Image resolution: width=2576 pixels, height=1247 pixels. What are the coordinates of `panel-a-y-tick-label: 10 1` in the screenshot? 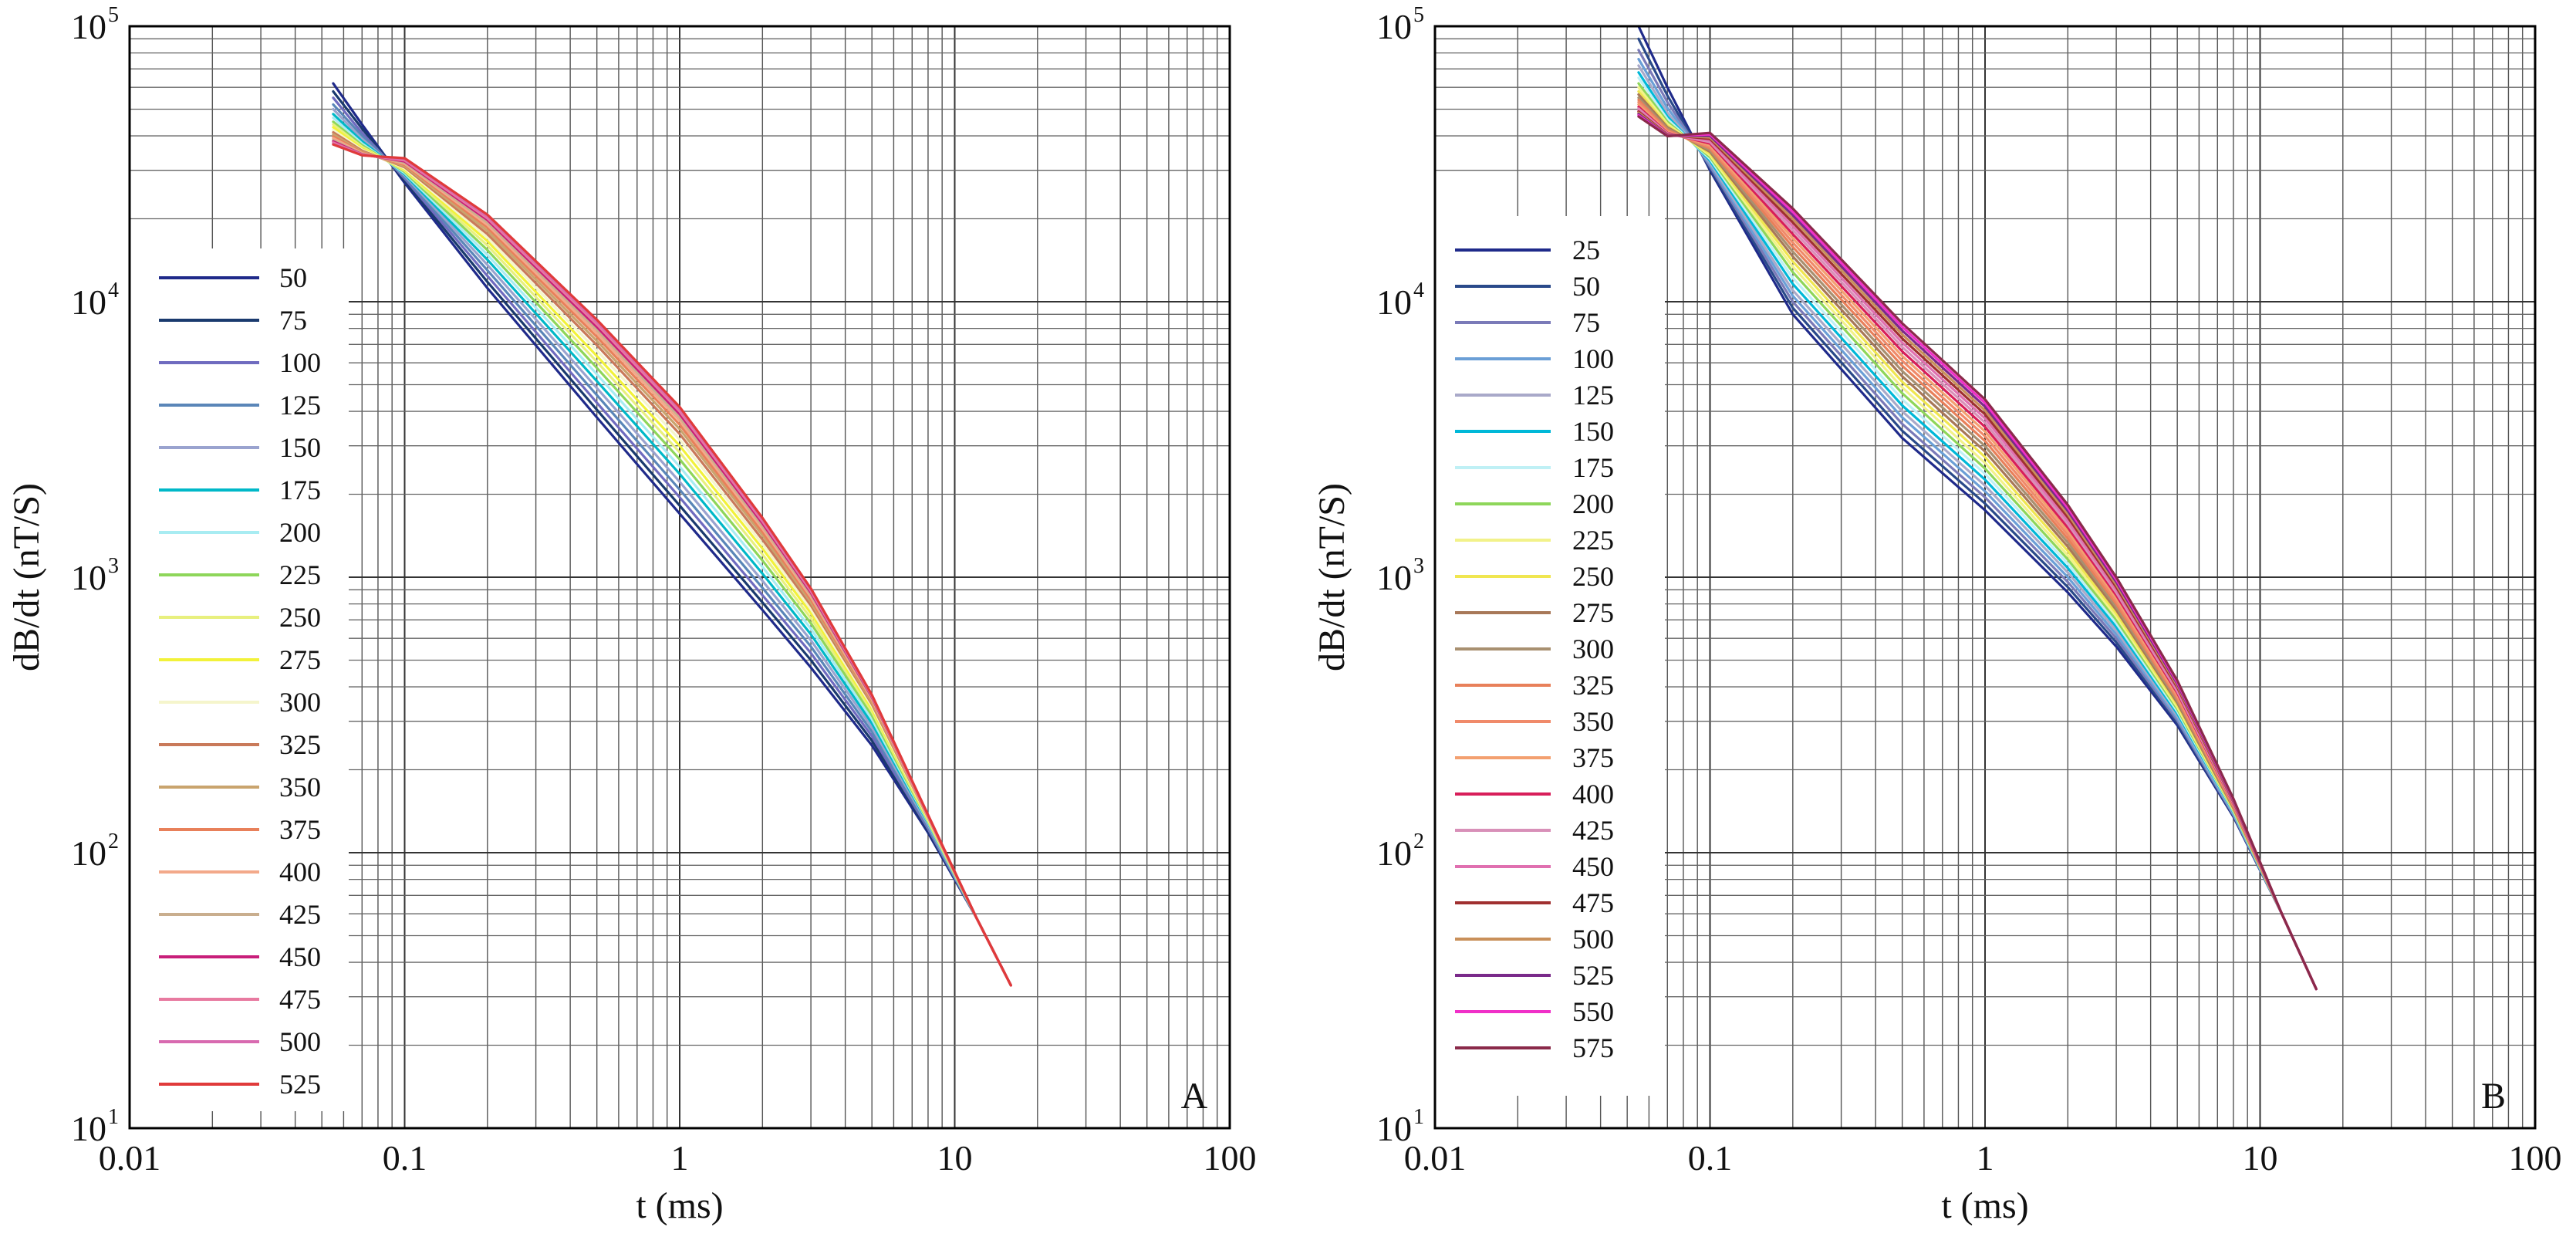 It's located at (95, 1126).